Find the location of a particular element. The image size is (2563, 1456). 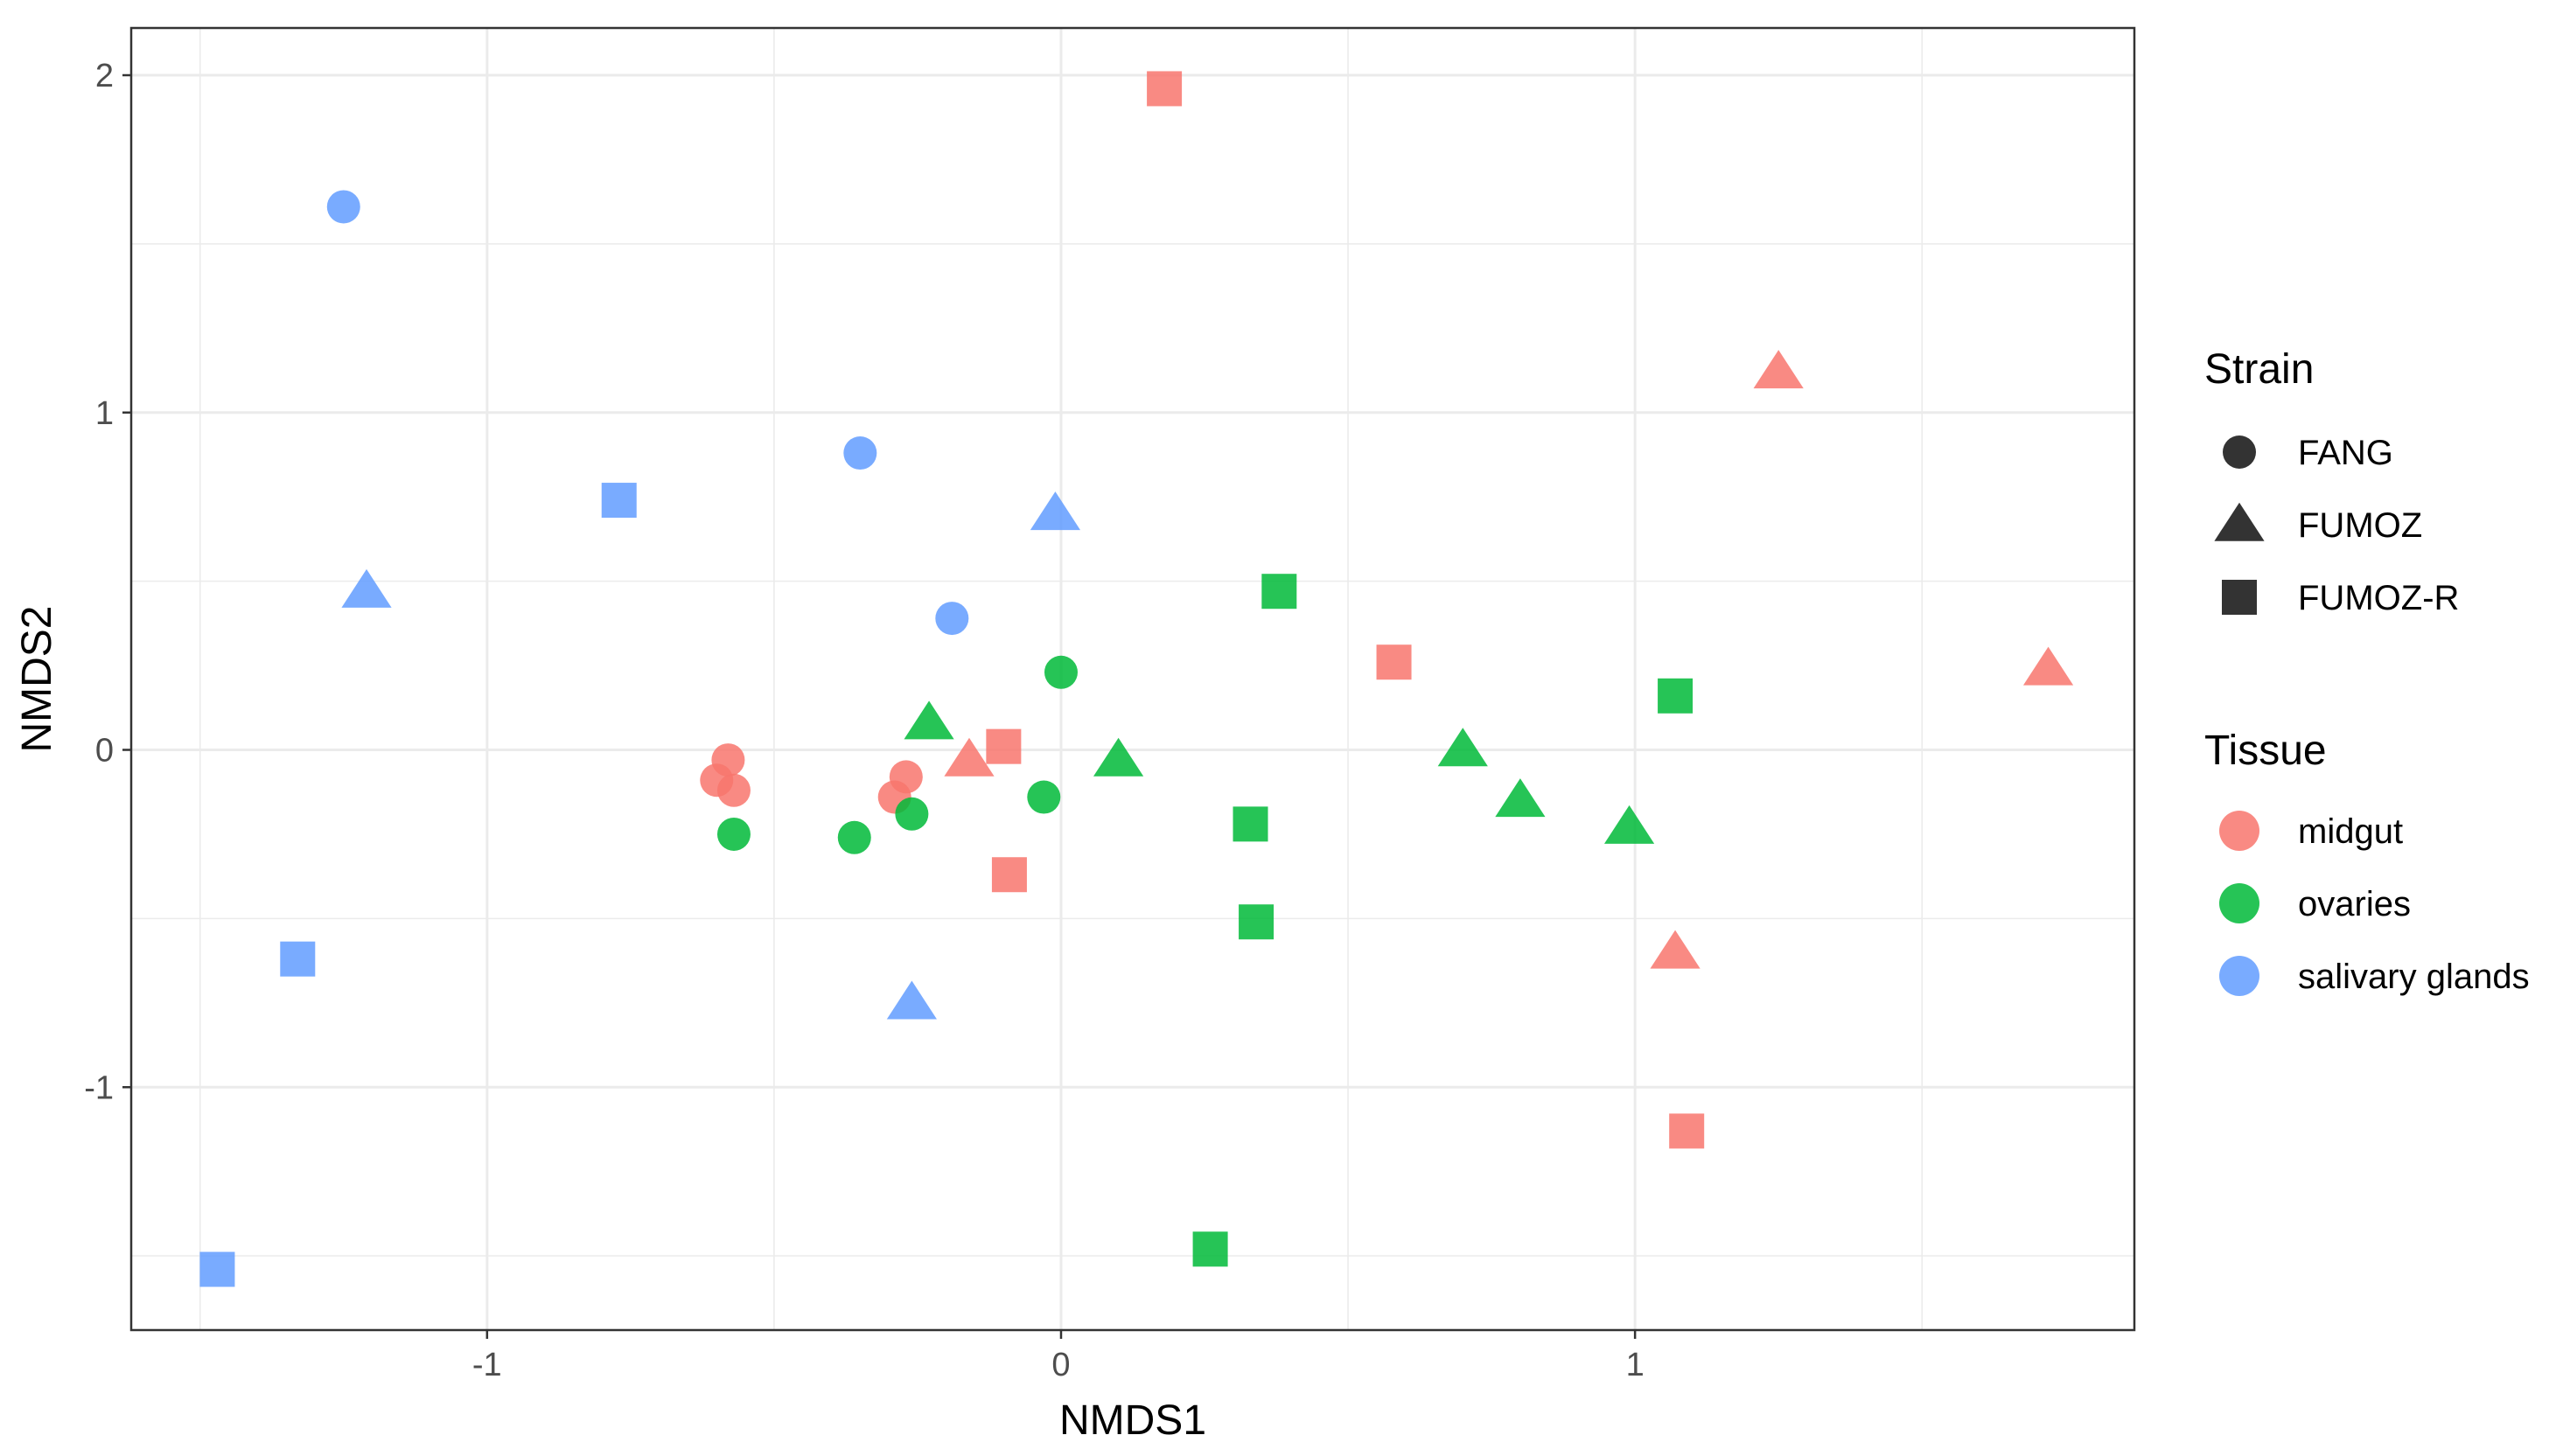

y-axis-title: NMDS2 is located at coordinates (37, 678).